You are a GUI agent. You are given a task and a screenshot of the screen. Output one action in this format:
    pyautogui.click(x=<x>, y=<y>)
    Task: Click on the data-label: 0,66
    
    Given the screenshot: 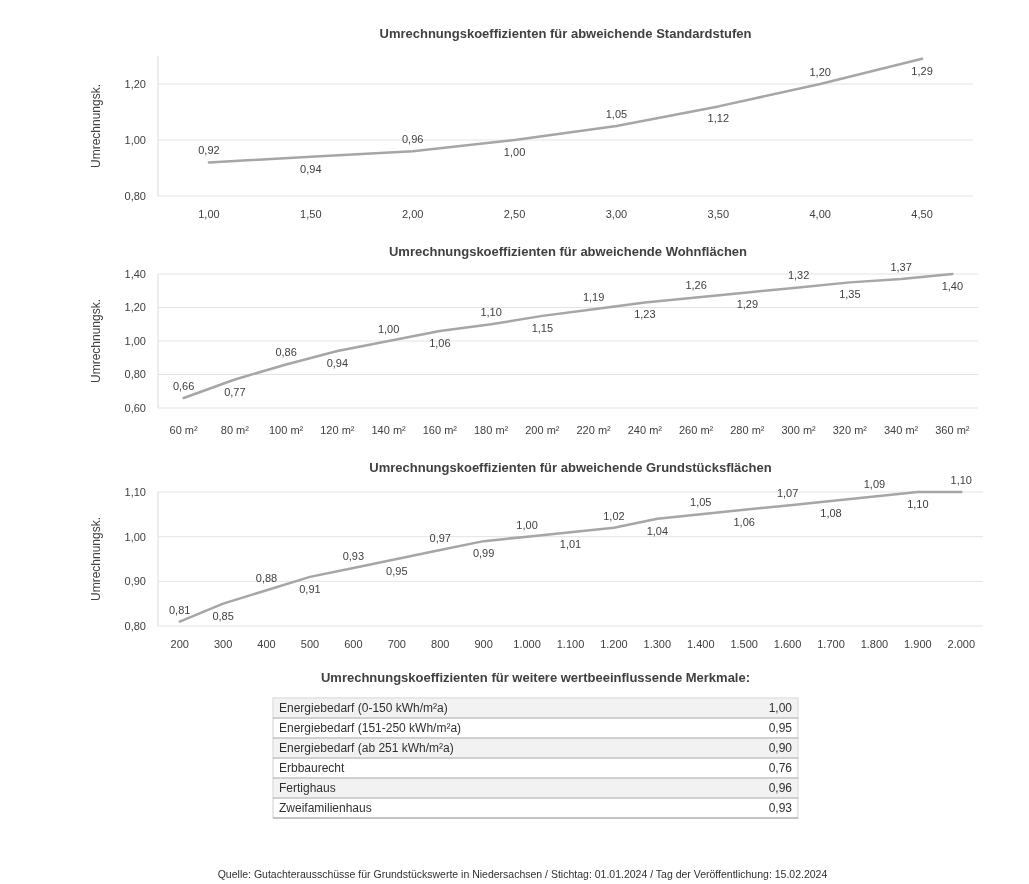 What is the action you would take?
    pyautogui.click(x=183, y=385)
    